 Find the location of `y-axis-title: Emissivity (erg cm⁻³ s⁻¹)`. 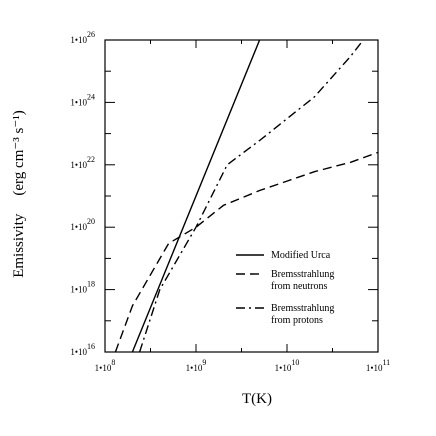

y-axis-title: Emissivity (erg cm⁻³ s⁻¹) is located at coordinates (19, 194).